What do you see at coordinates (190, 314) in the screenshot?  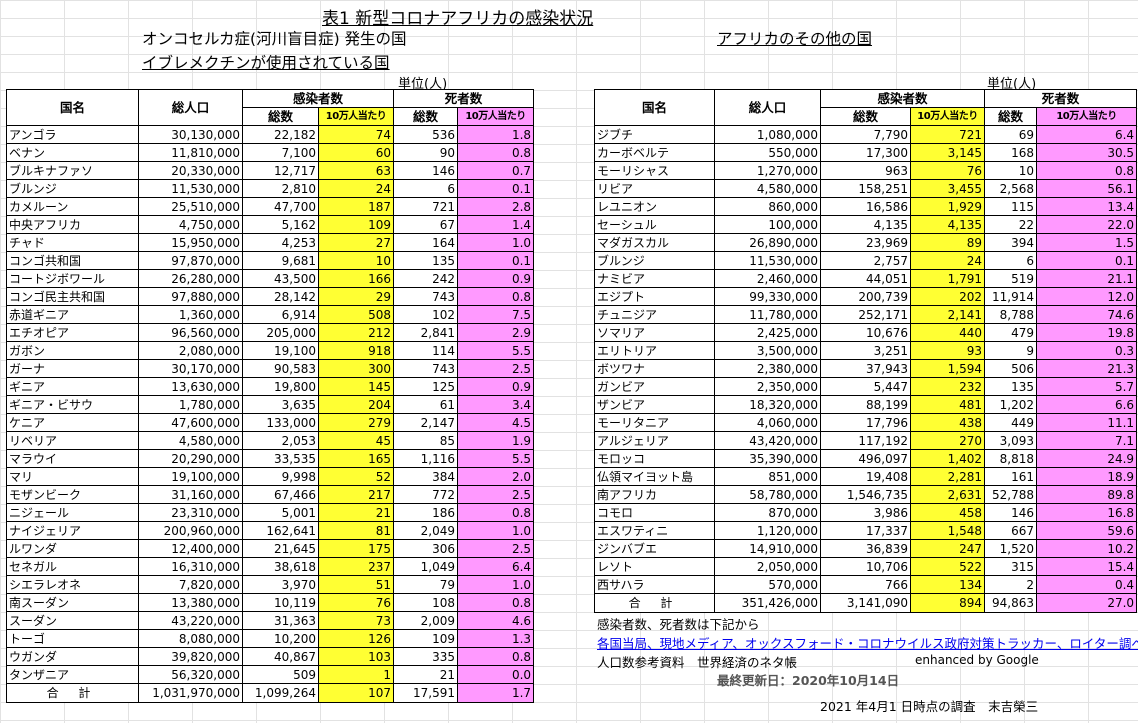 I see `population-cell: 1,360,000` at bounding box center [190, 314].